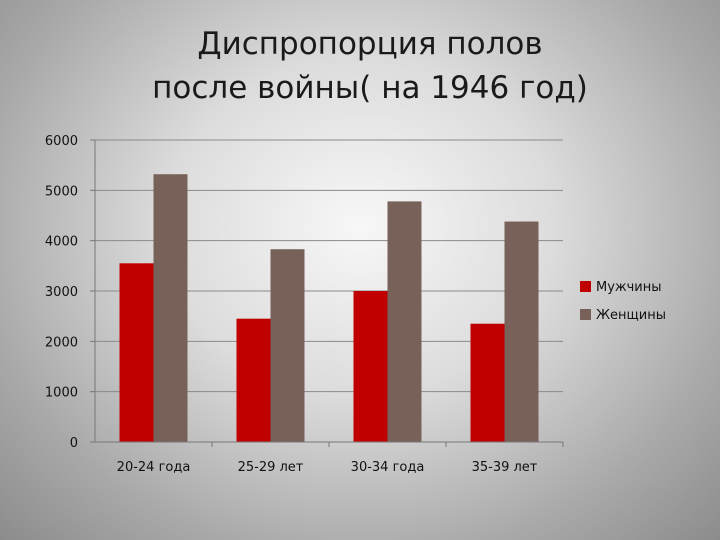 The height and width of the screenshot is (540, 720). What do you see at coordinates (623, 301) in the screenshot?
I see `legend: Мужчины Женщины` at bounding box center [623, 301].